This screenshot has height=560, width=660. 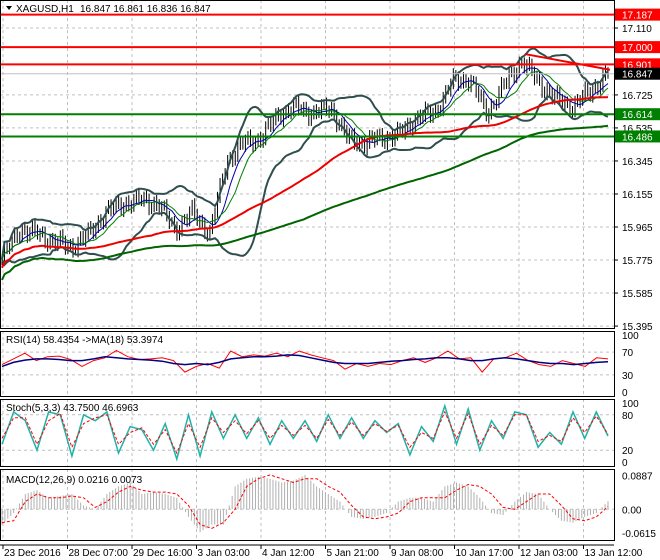 I want to click on y-tick-label: -0.0615, so click(x=639, y=534).